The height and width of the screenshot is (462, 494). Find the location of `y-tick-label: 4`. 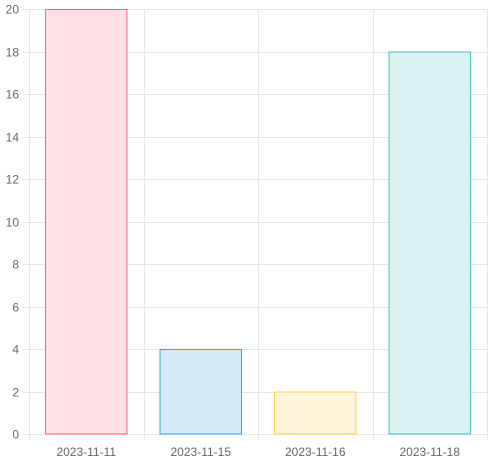

y-tick-label: 4 is located at coordinates (15, 350).